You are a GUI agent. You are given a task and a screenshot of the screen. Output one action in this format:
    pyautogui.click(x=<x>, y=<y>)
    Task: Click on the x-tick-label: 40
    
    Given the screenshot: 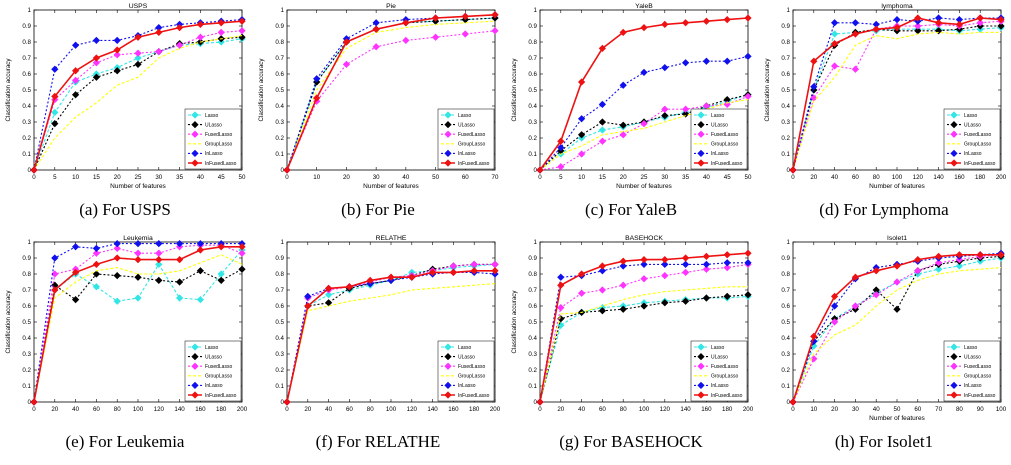 What is the action you would take?
    pyautogui.click(x=706, y=177)
    